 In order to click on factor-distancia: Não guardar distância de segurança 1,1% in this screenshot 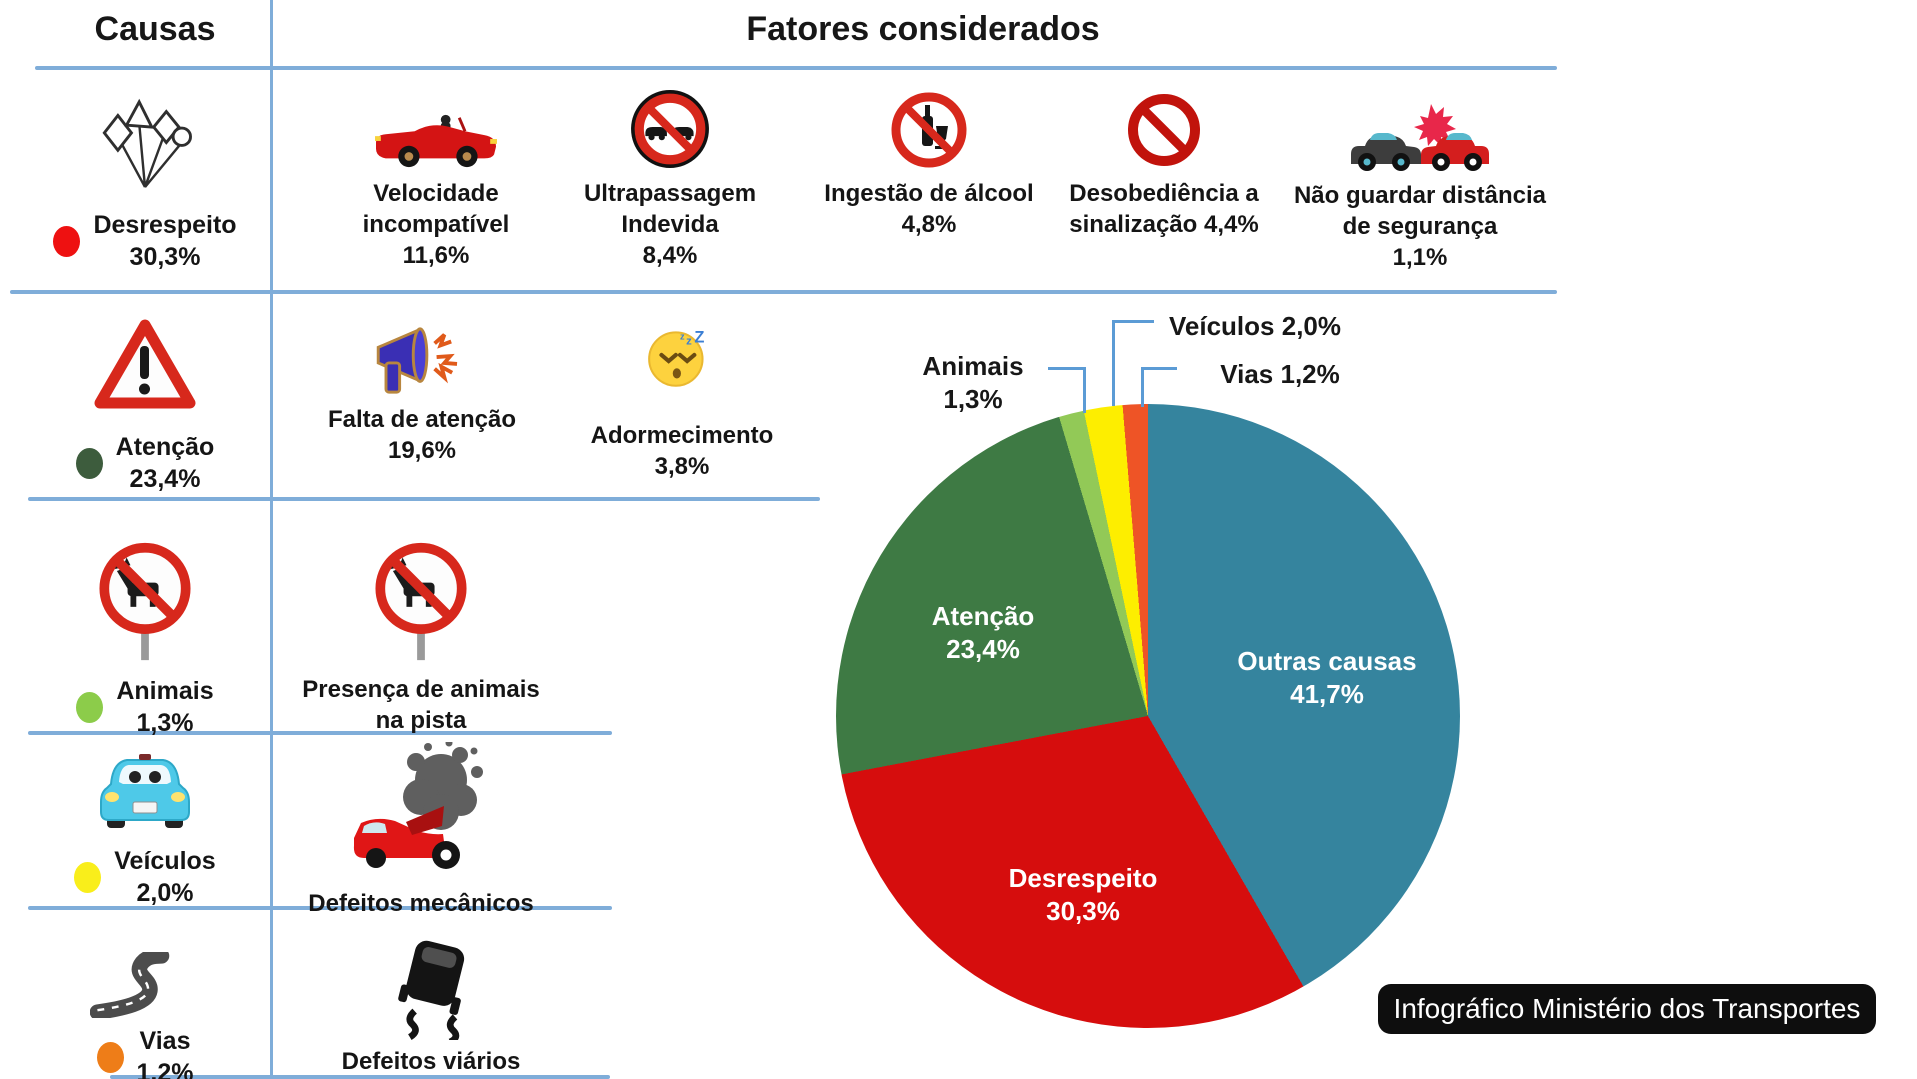, I will do `click(1420, 183)`.